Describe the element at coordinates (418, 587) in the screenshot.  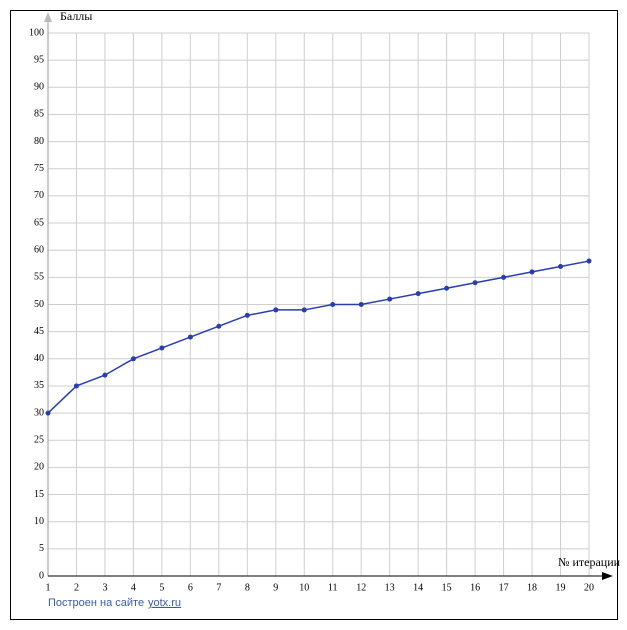
I see `x-tick-label: 14` at that location.